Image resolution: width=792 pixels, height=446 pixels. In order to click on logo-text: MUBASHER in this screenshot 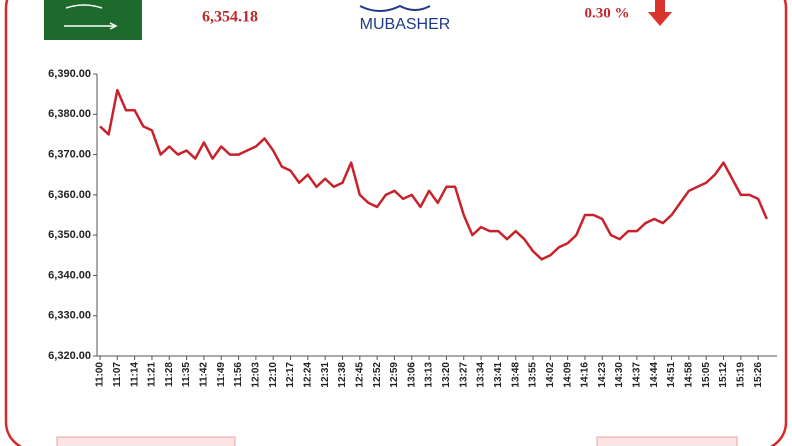, I will do `click(405, 24)`.